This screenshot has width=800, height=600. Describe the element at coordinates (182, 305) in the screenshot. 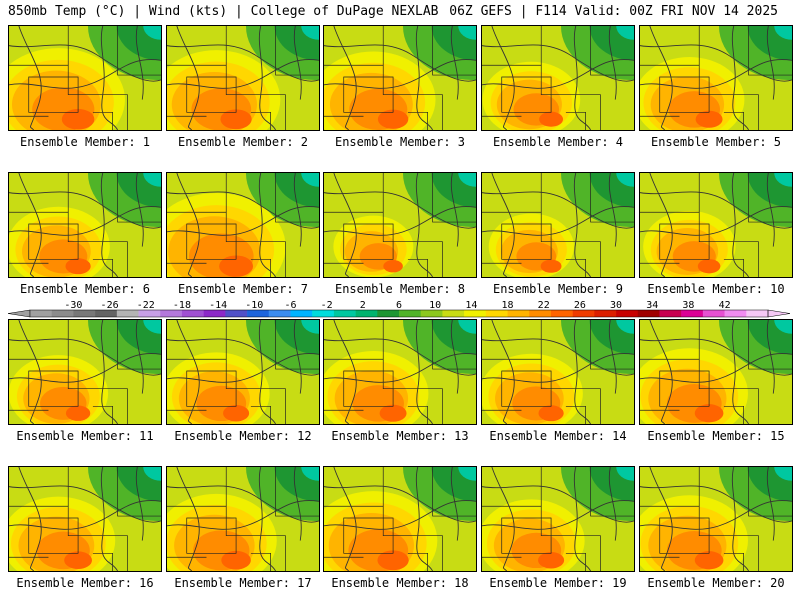

I see `colorbar-tick-label: -18` at that location.